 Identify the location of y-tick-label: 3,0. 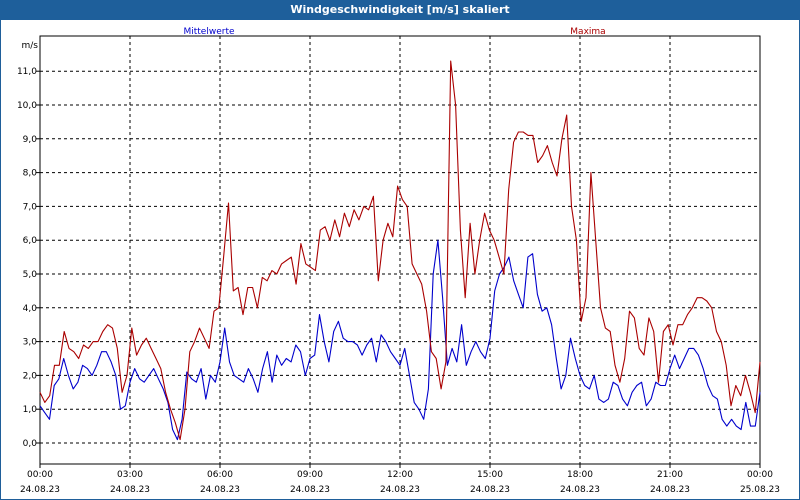
(30, 343).